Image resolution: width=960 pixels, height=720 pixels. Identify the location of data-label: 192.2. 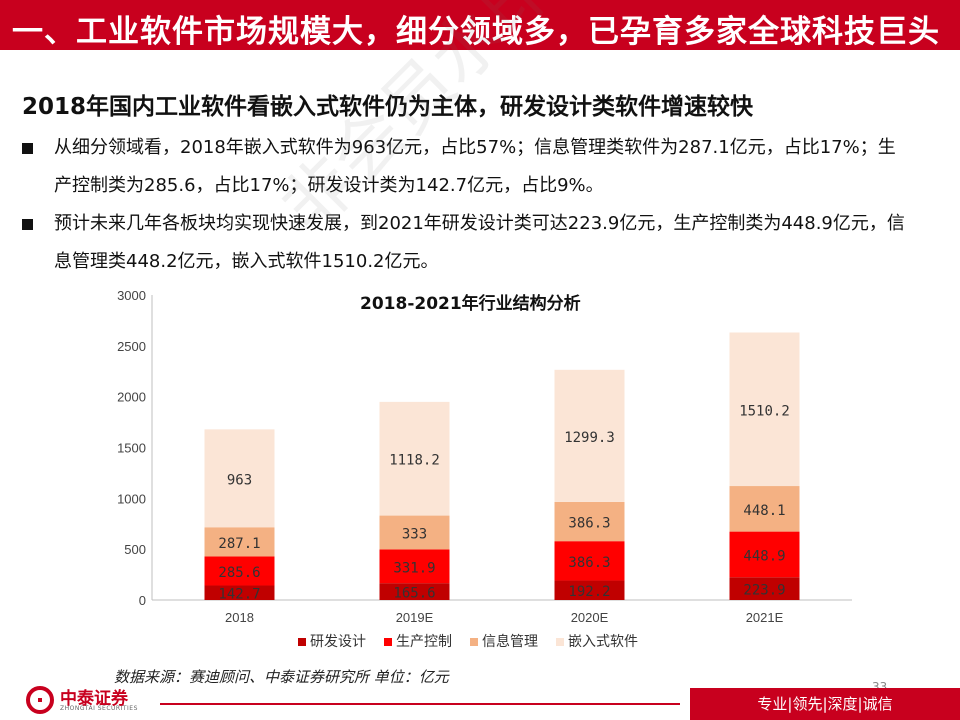
(589, 592).